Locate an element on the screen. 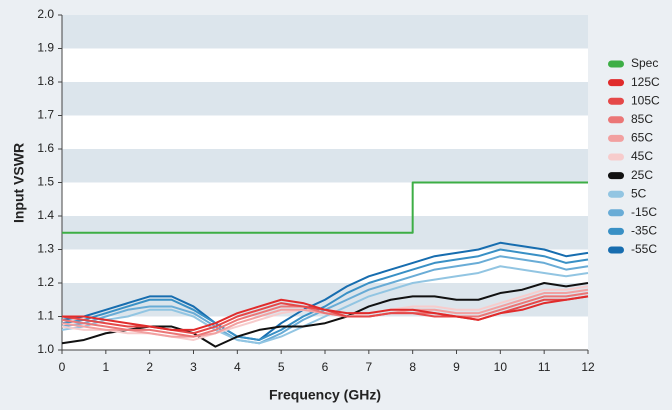 The image size is (672, 410). x-tick-label: 6 is located at coordinates (325, 367).